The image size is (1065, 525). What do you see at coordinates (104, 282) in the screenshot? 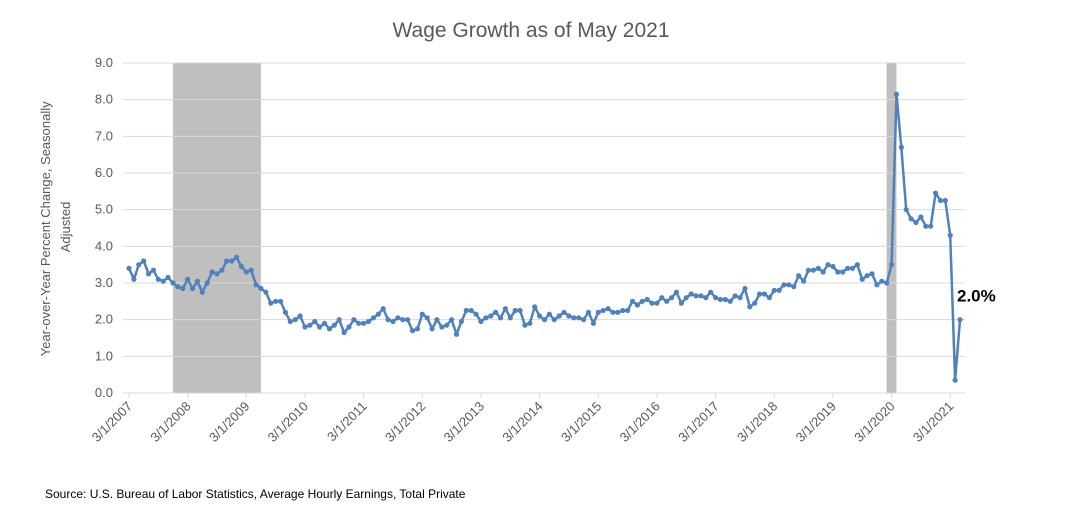
I see `y-tick-label: 3.0` at bounding box center [104, 282].